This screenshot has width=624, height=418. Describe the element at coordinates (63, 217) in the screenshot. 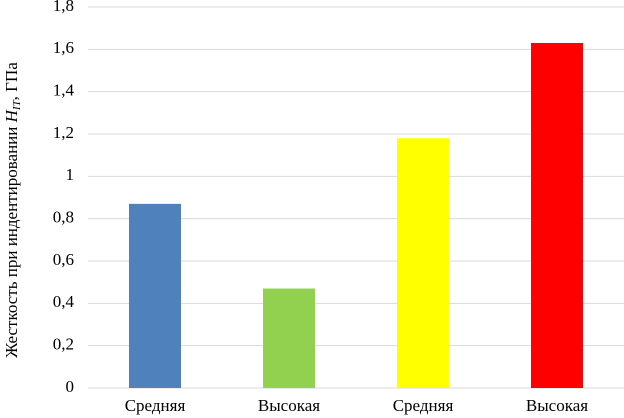

I see `y-tick-label: 0,8` at that location.